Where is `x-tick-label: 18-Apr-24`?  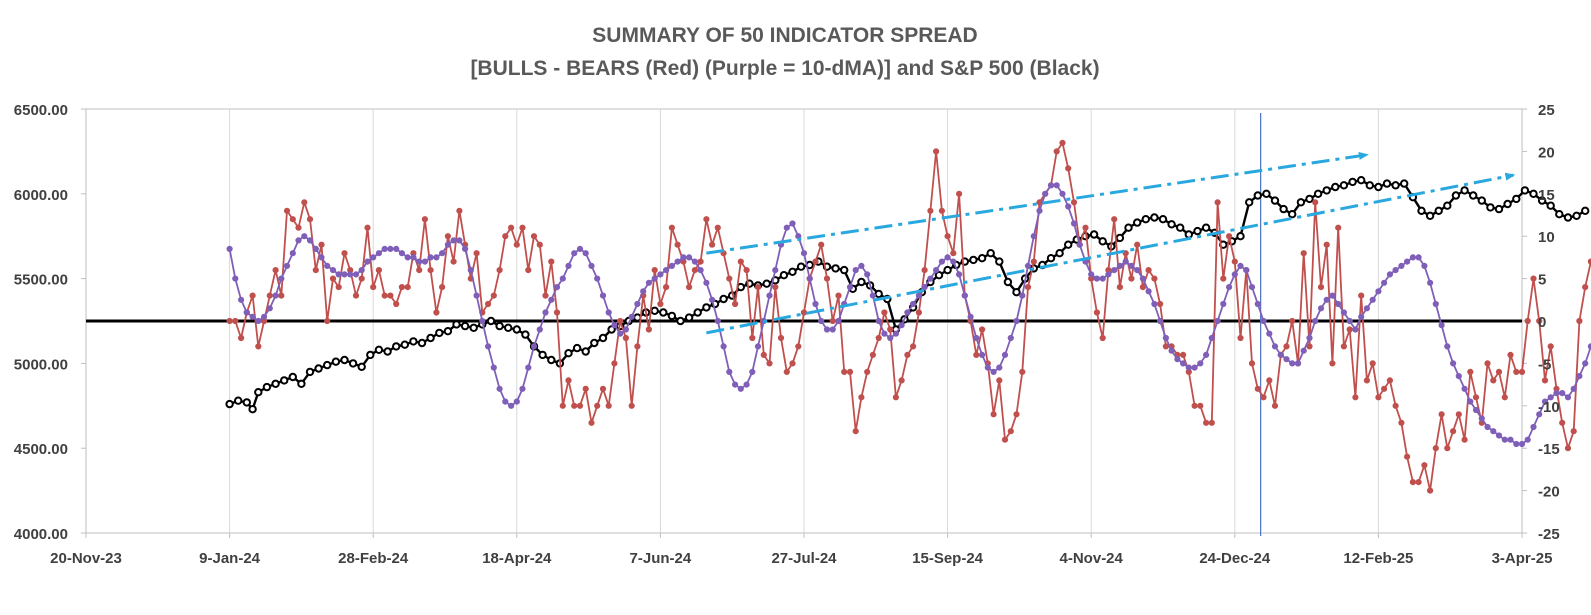 x-tick-label: 18-Apr-24 is located at coordinates (517, 558).